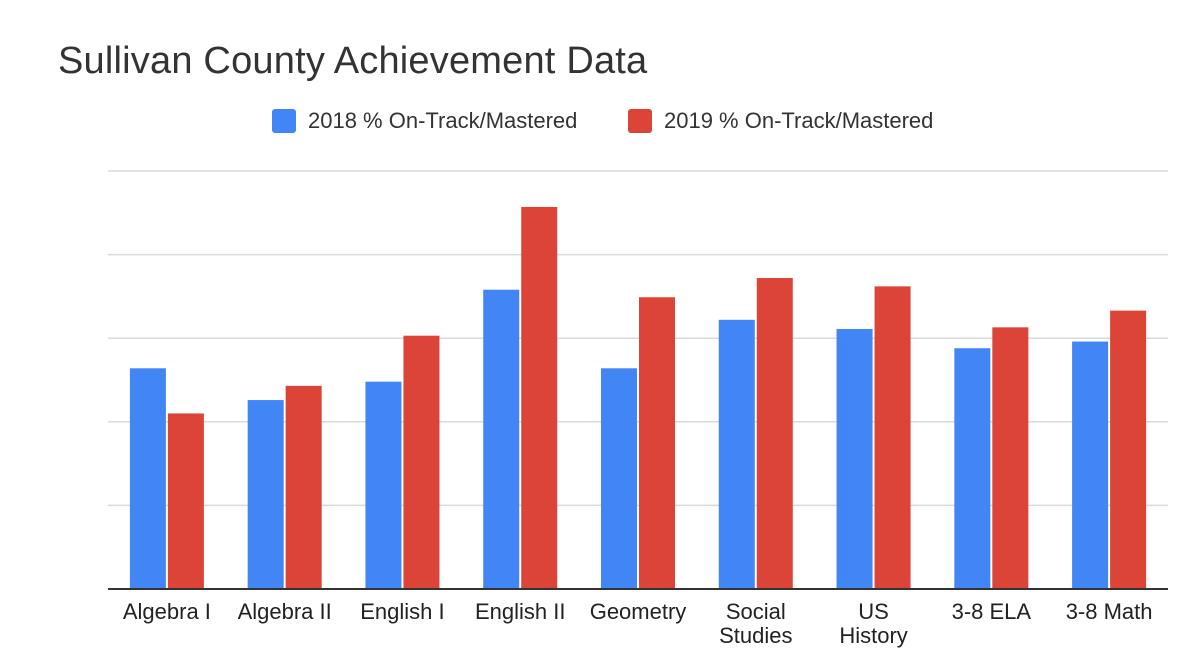 This screenshot has height=667, width=1200. What do you see at coordinates (303, 487) in the screenshot?
I see `bar-2019-algebra-ii` at bounding box center [303, 487].